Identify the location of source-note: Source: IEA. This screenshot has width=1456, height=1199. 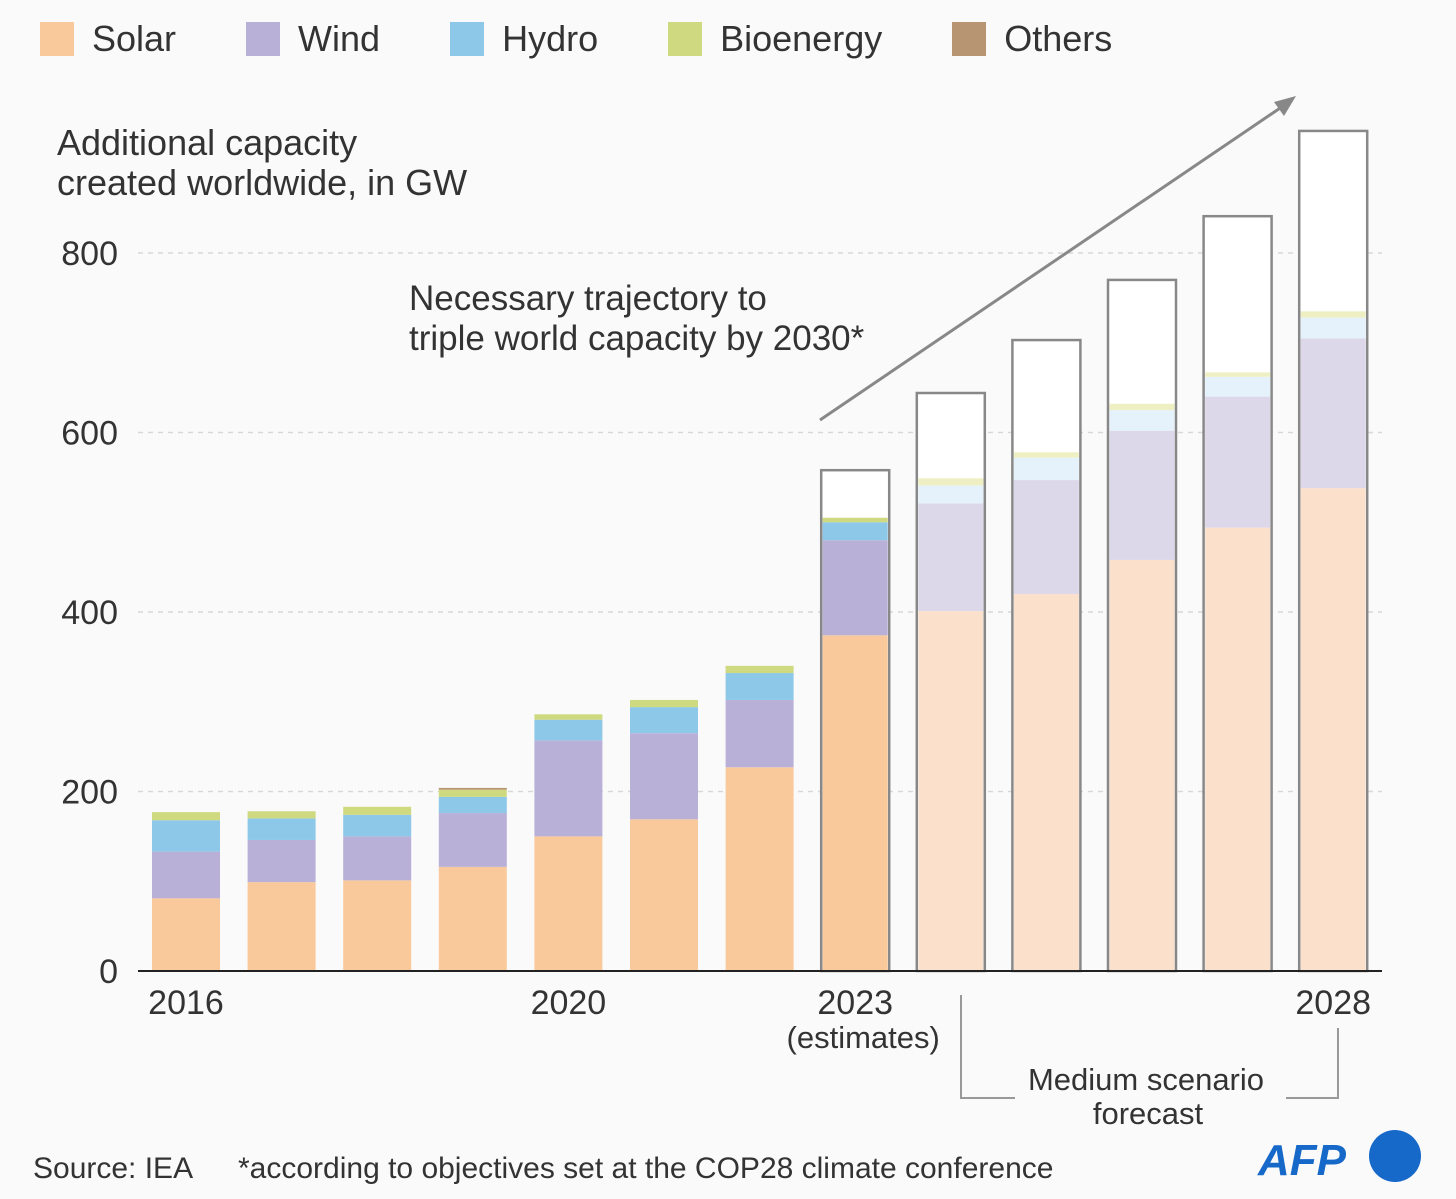
(113, 1168).